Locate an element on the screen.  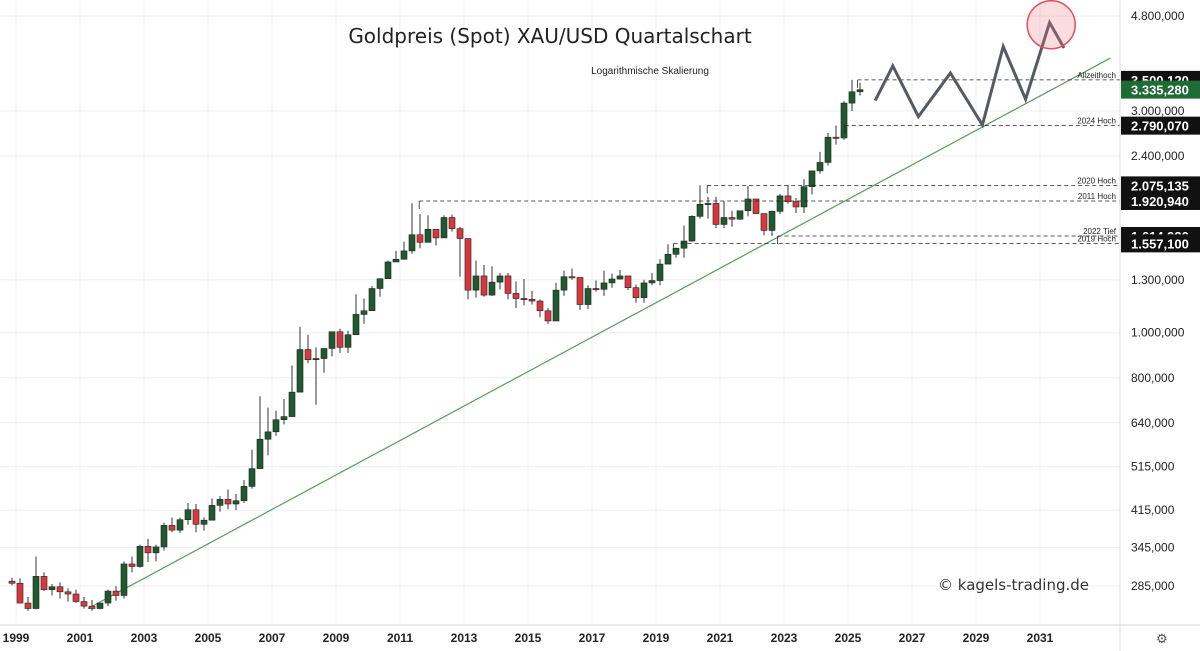
settings-gear-icon: ⚙ is located at coordinates (1162, 638).